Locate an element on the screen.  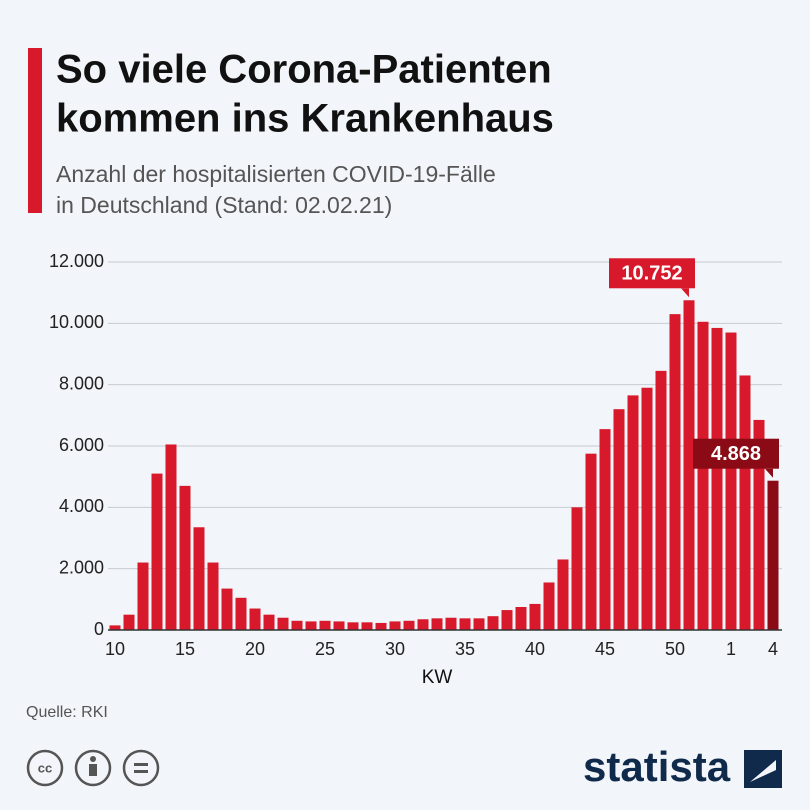
x-tick-label: 40 is located at coordinates (535, 649).